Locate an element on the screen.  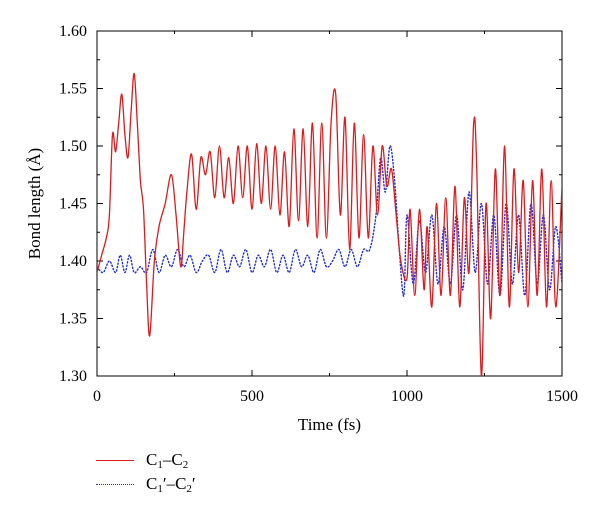
chart-legend: C1–C2 C1′–C2′ is located at coordinates (146, 472).